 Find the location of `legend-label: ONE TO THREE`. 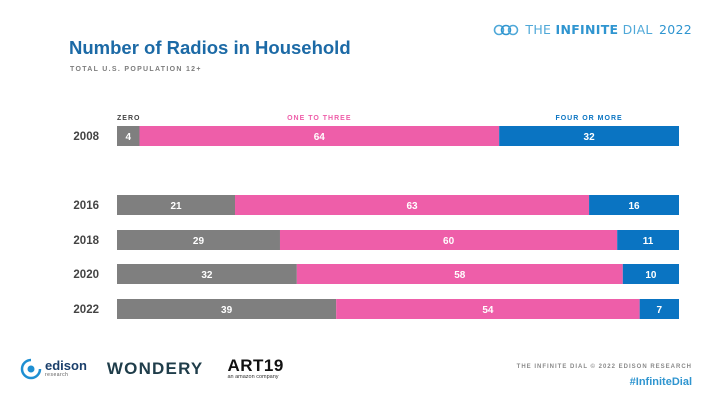

legend-label: ONE TO THREE is located at coordinates (319, 118).